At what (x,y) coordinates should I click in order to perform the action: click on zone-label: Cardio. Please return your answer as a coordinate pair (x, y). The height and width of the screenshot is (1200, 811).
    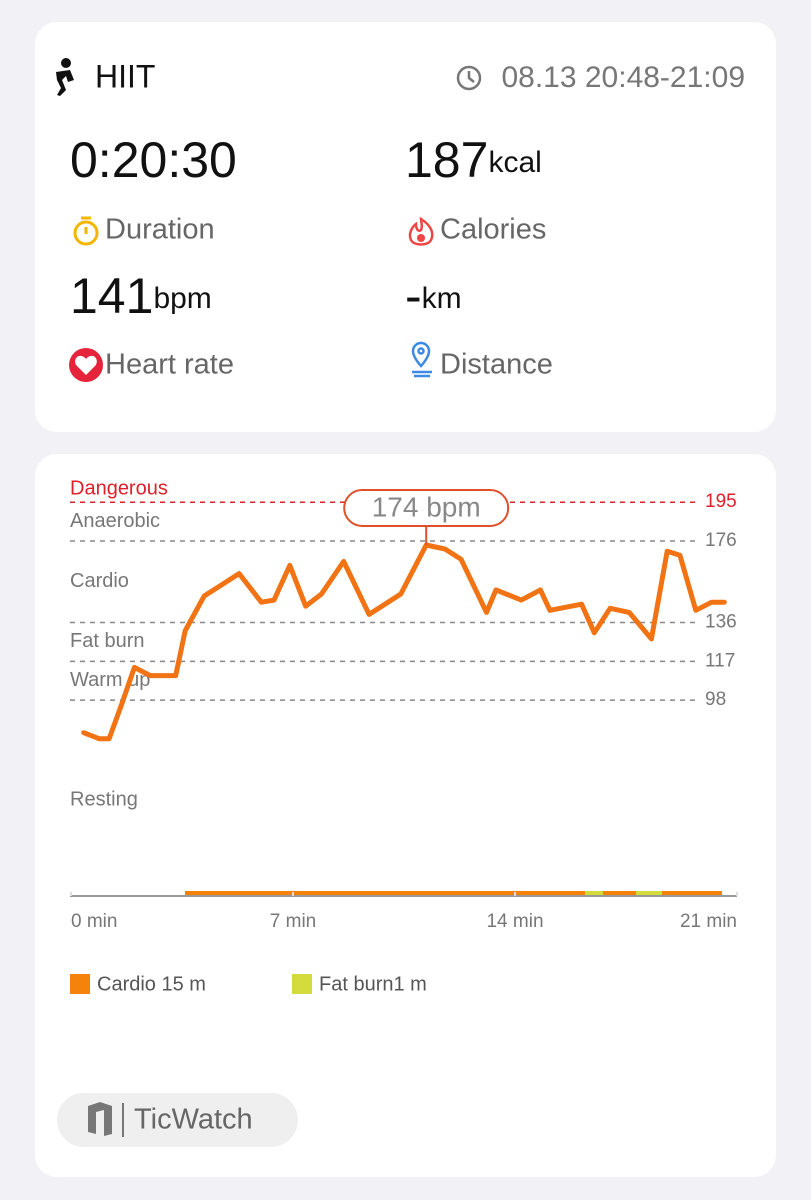
    Looking at the image, I should click on (99, 581).